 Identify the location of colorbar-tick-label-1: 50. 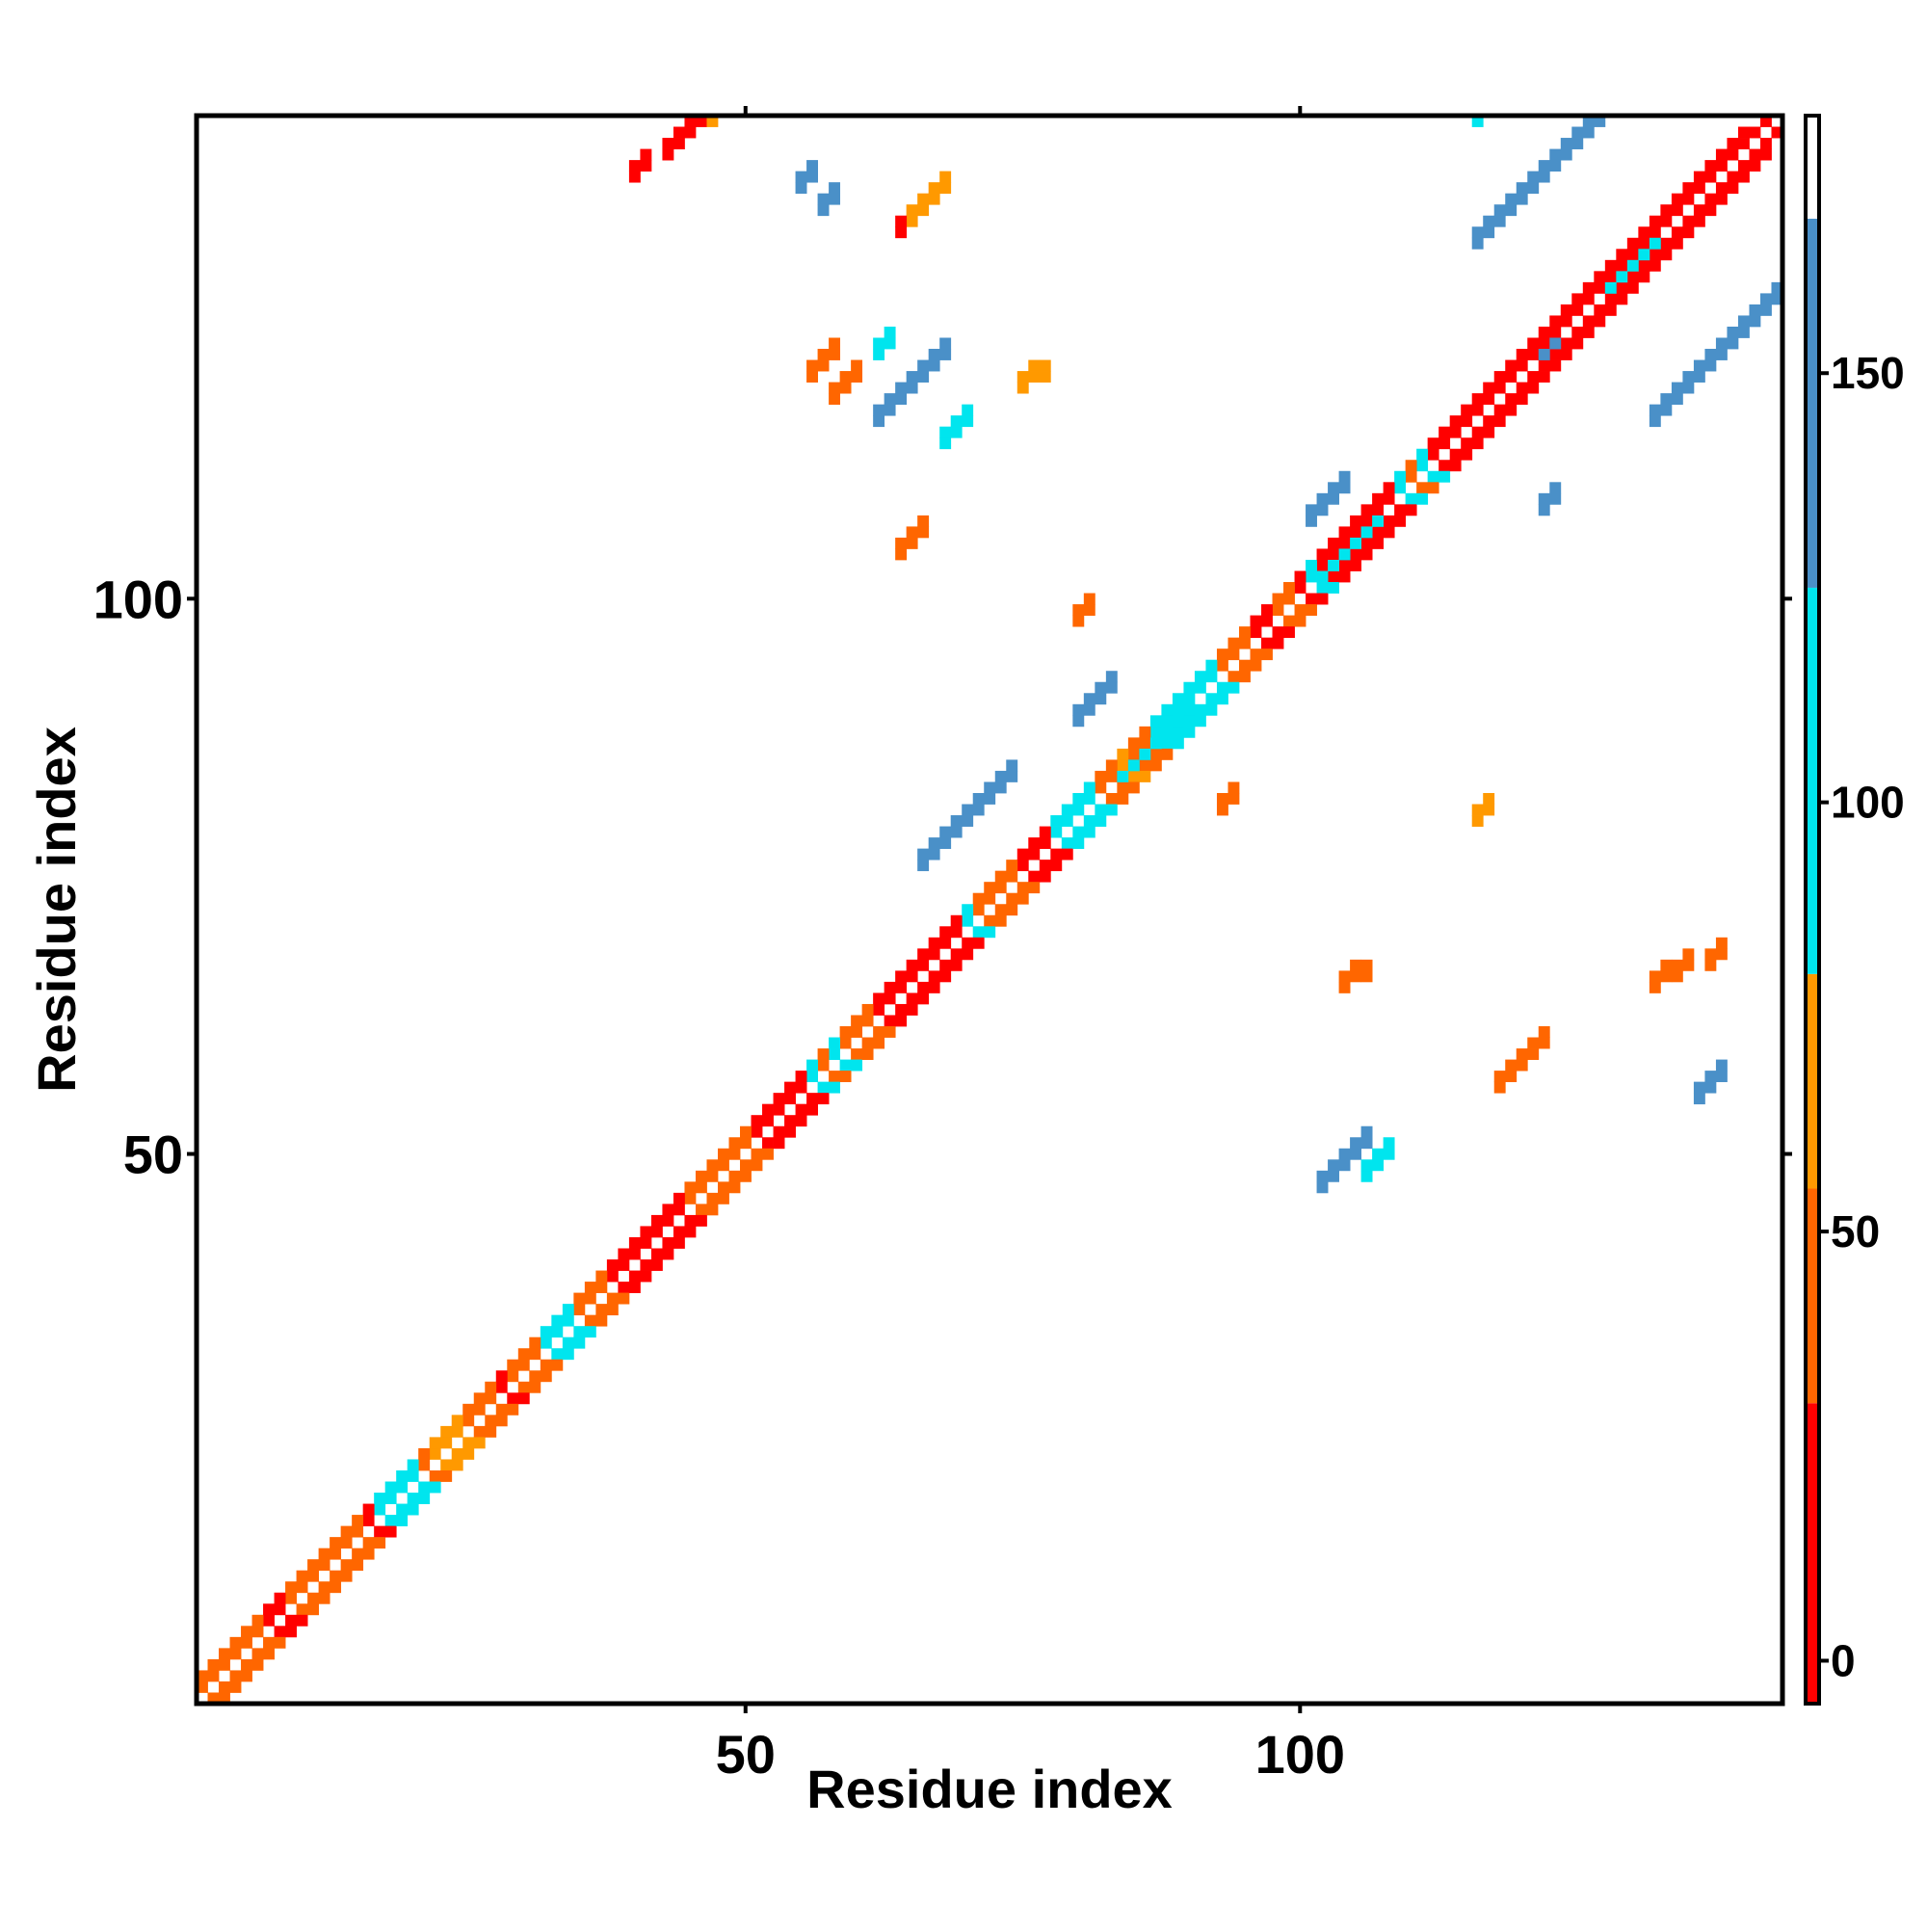
(1855, 1231).